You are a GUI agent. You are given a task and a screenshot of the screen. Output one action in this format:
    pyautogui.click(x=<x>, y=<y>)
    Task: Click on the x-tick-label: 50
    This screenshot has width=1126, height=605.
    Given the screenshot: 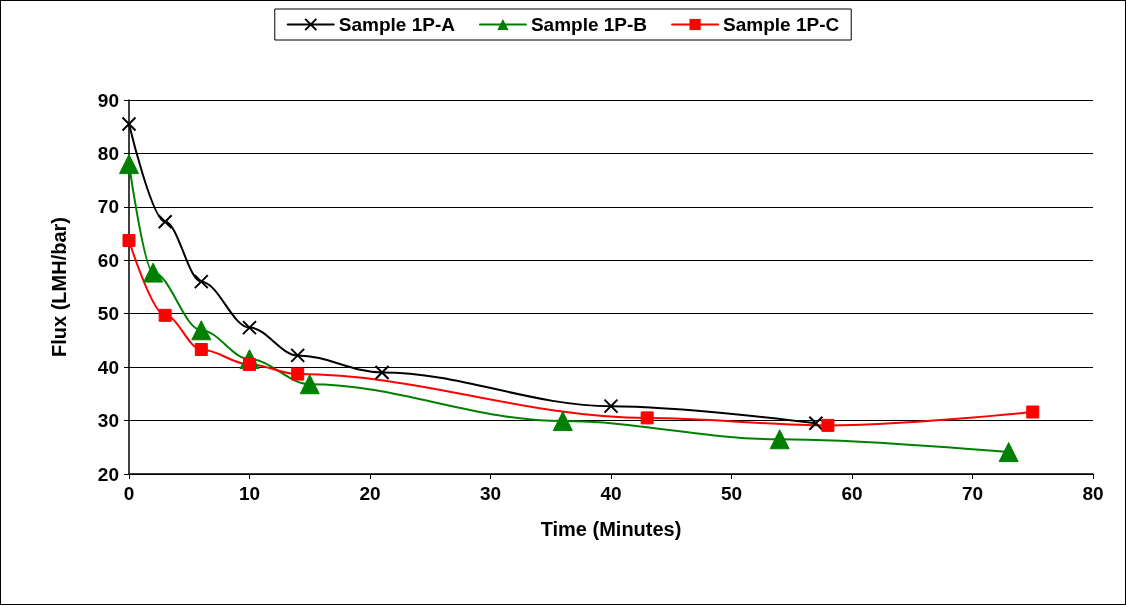 What is the action you would take?
    pyautogui.click(x=731, y=493)
    